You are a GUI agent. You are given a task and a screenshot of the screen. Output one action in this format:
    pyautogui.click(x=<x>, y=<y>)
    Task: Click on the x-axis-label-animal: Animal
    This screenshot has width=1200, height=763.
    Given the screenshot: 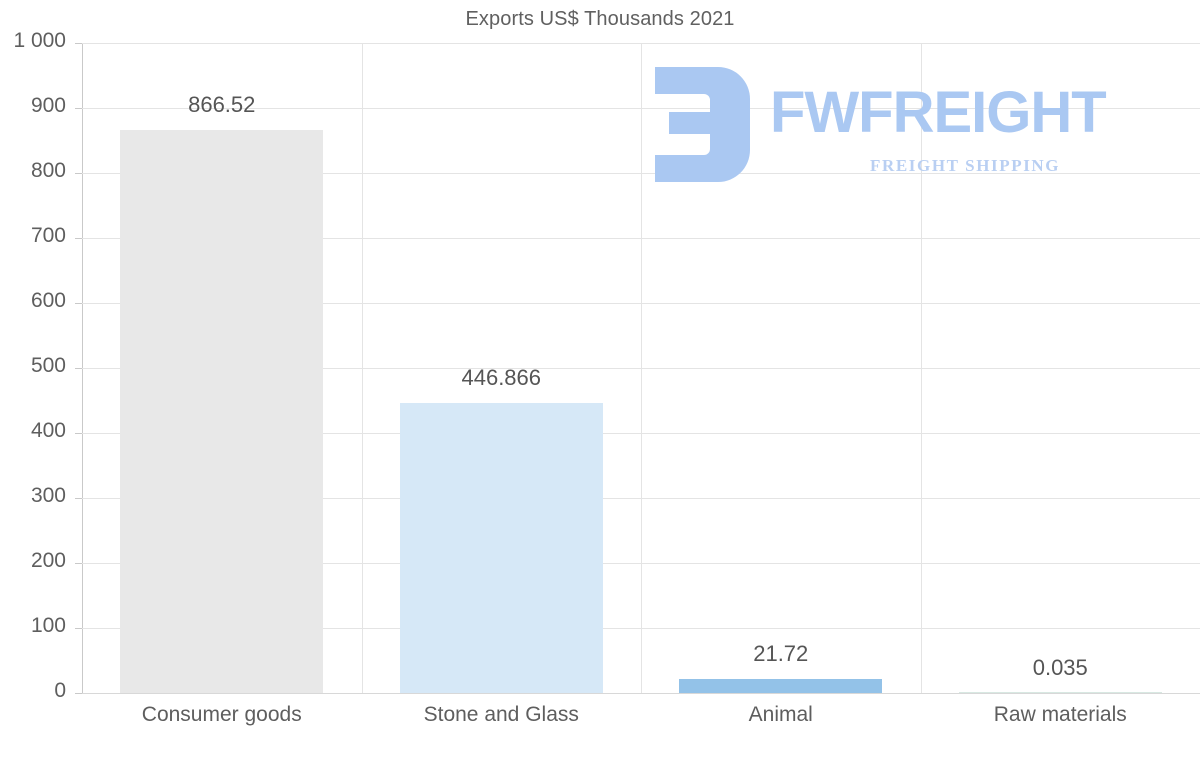 What is the action you would take?
    pyautogui.click(x=780, y=714)
    